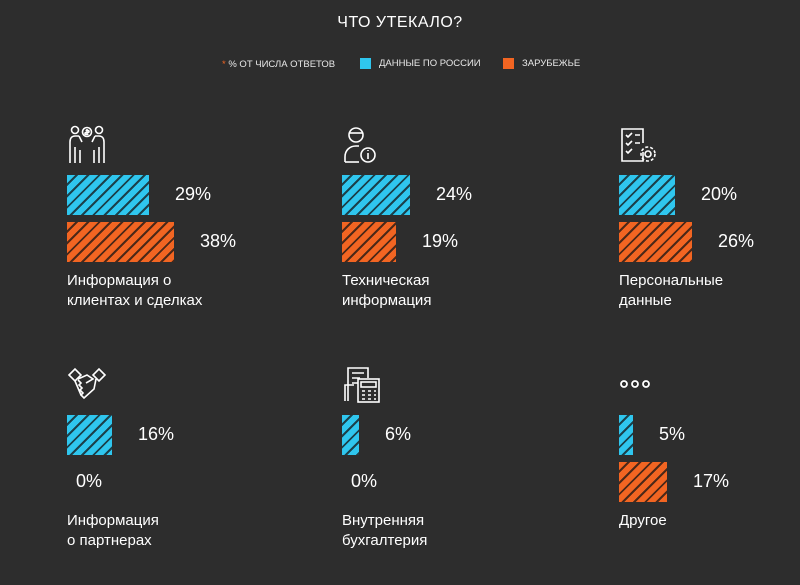  Describe the element at coordinates (282, 64) in the screenshot. I see `legend-note-text: % ОТ ЧИСЛА ОТВЕТОВ` at that location.